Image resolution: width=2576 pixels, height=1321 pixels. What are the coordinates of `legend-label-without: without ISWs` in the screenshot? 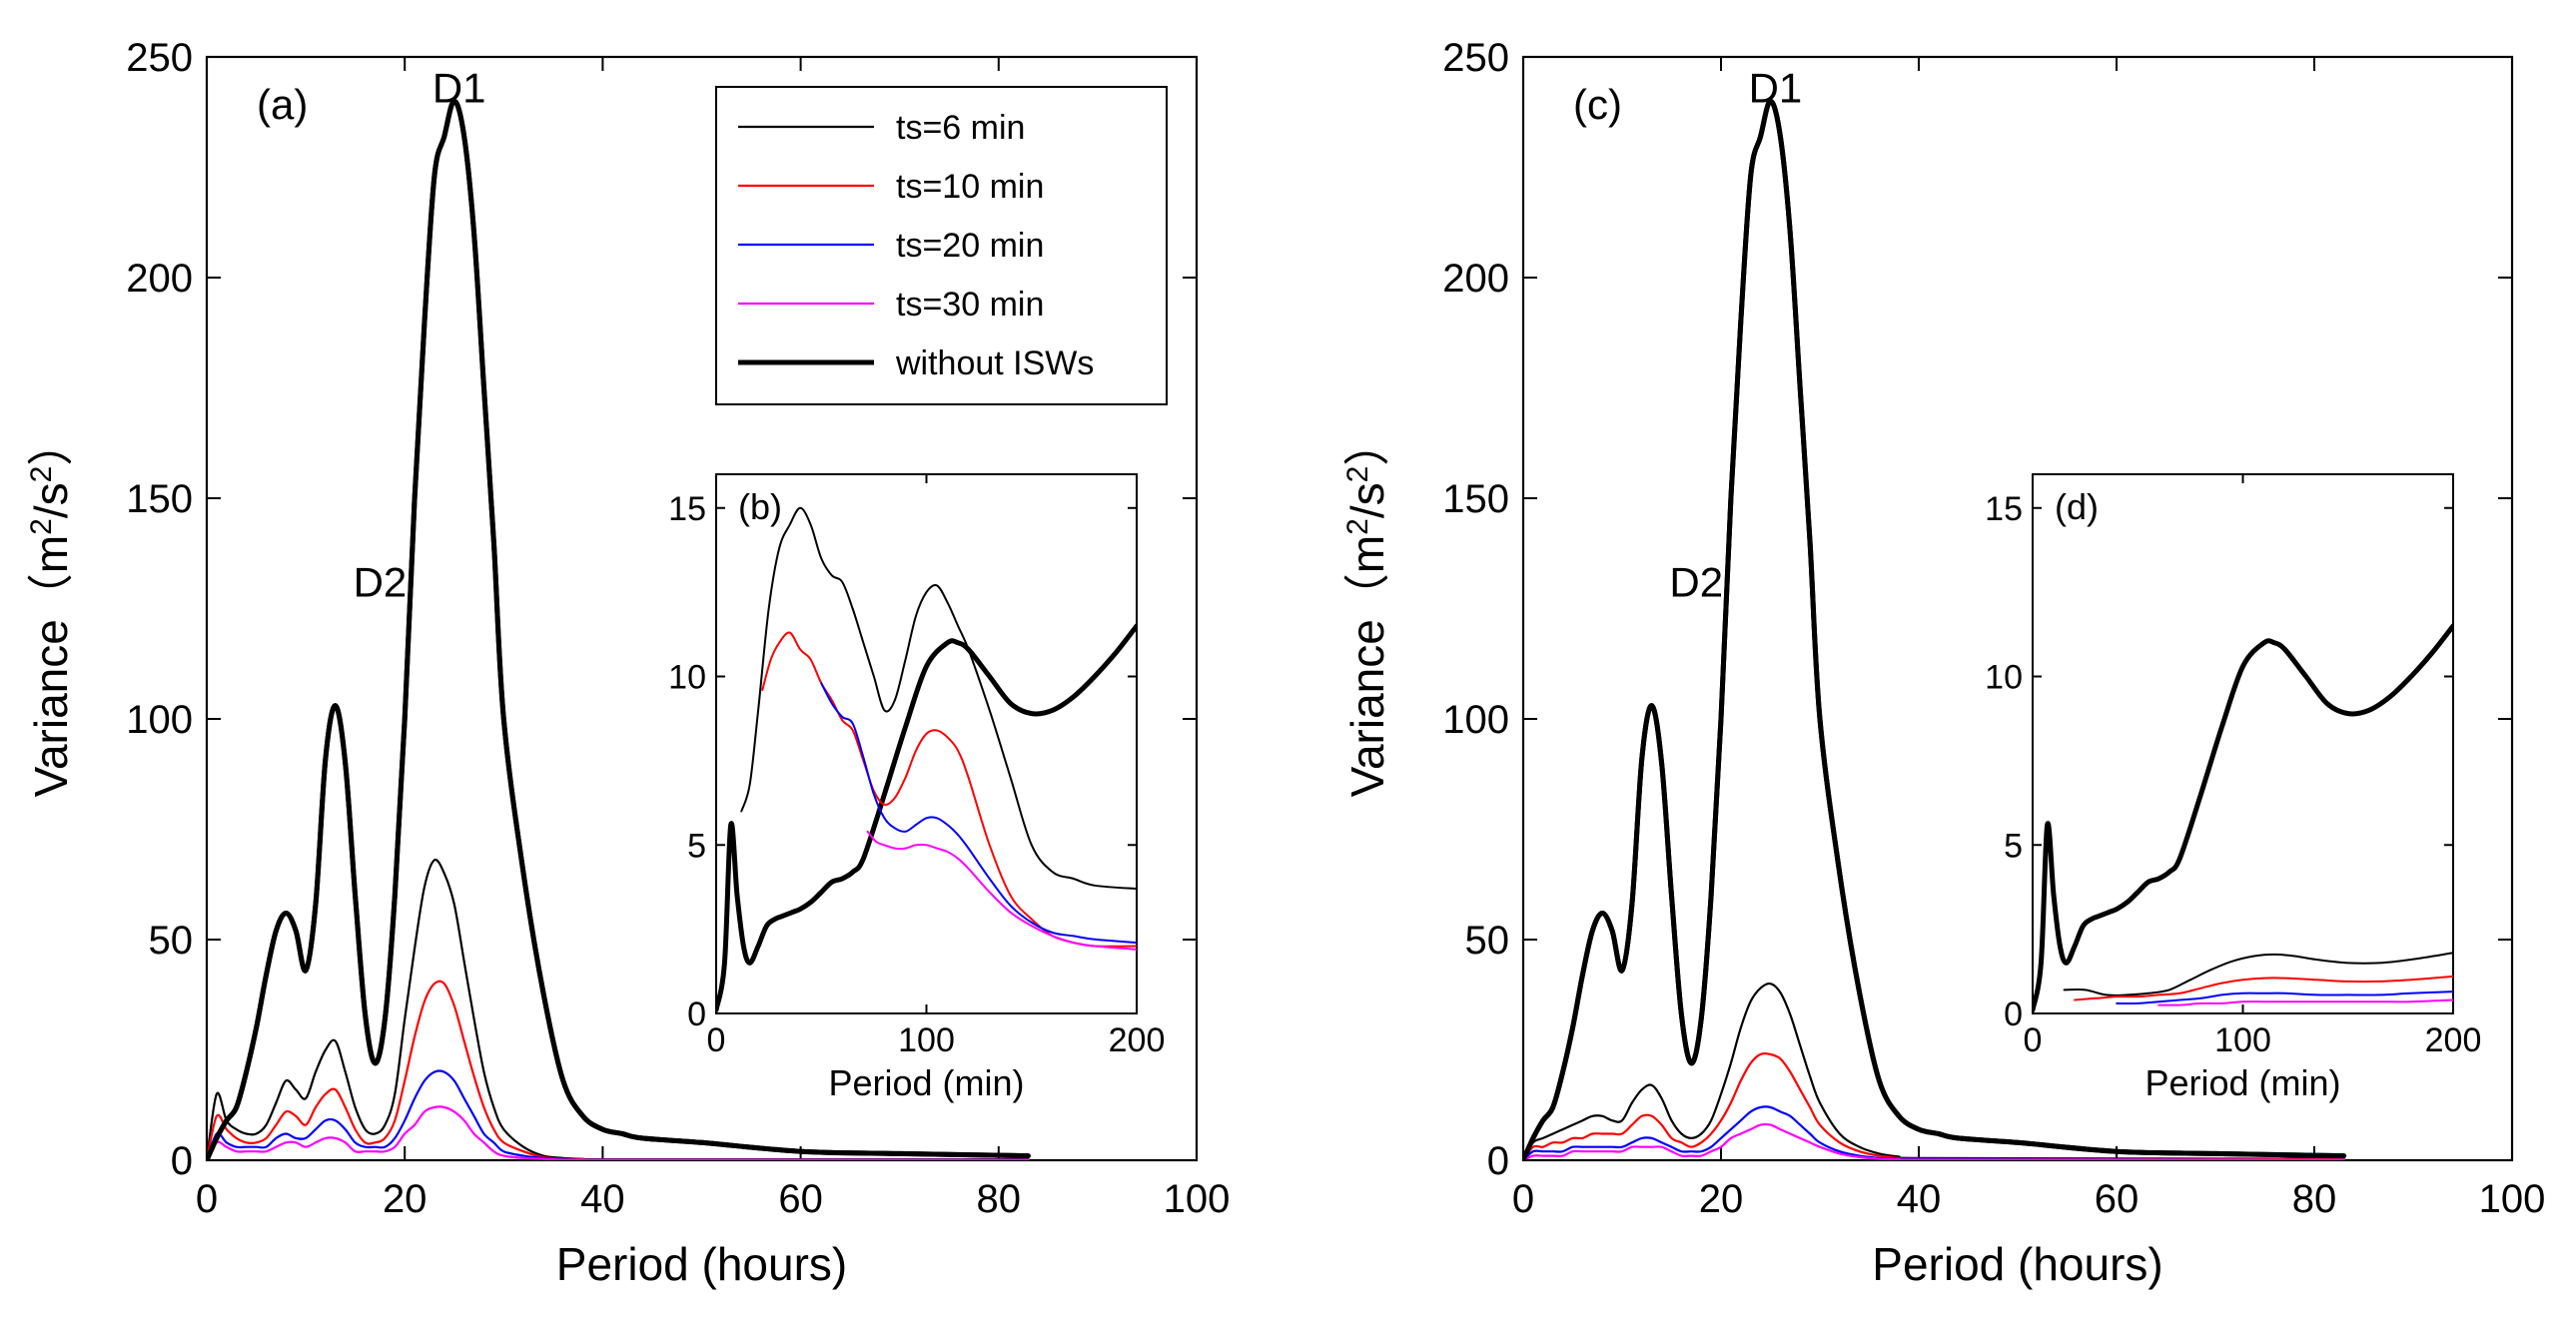 It's located at (995, 363).